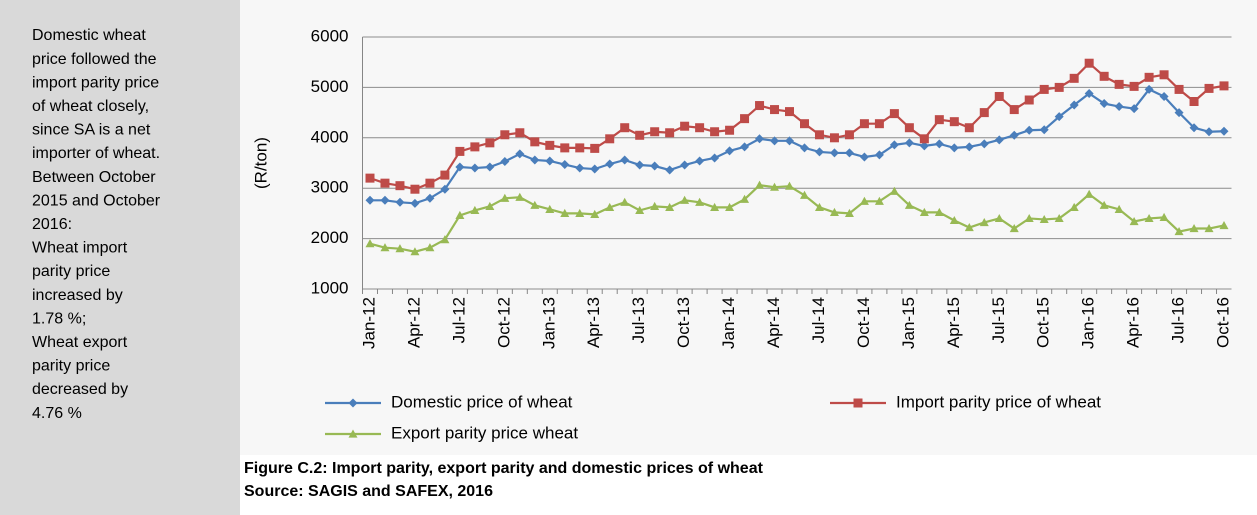  What do you see at coordinates (80, 342) in the screenshot?
I see `sidebar-text: Wheat export` at bounding box center [80, 342].